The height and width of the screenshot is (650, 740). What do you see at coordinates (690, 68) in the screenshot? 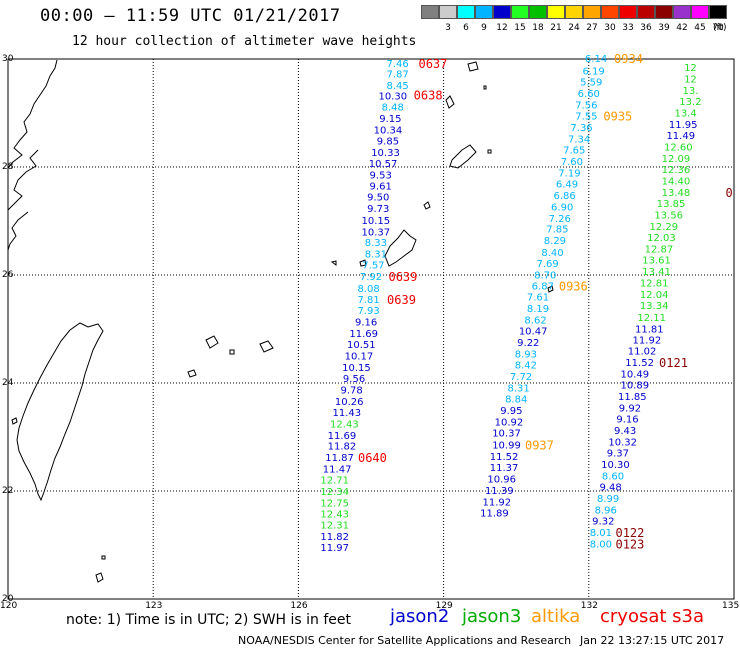
I see `wave-height-value: 12` at bounding box center [690, 68].